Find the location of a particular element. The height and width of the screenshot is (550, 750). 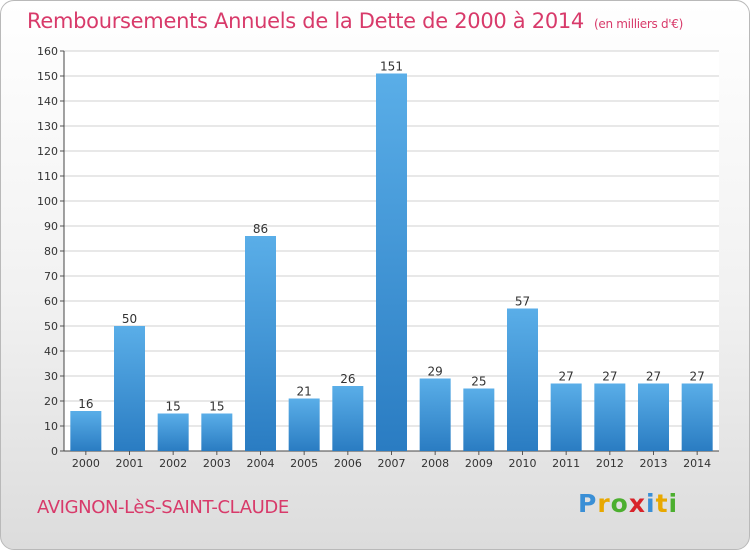

x-tick-label: 2000 is located at coordinates (86, 463).